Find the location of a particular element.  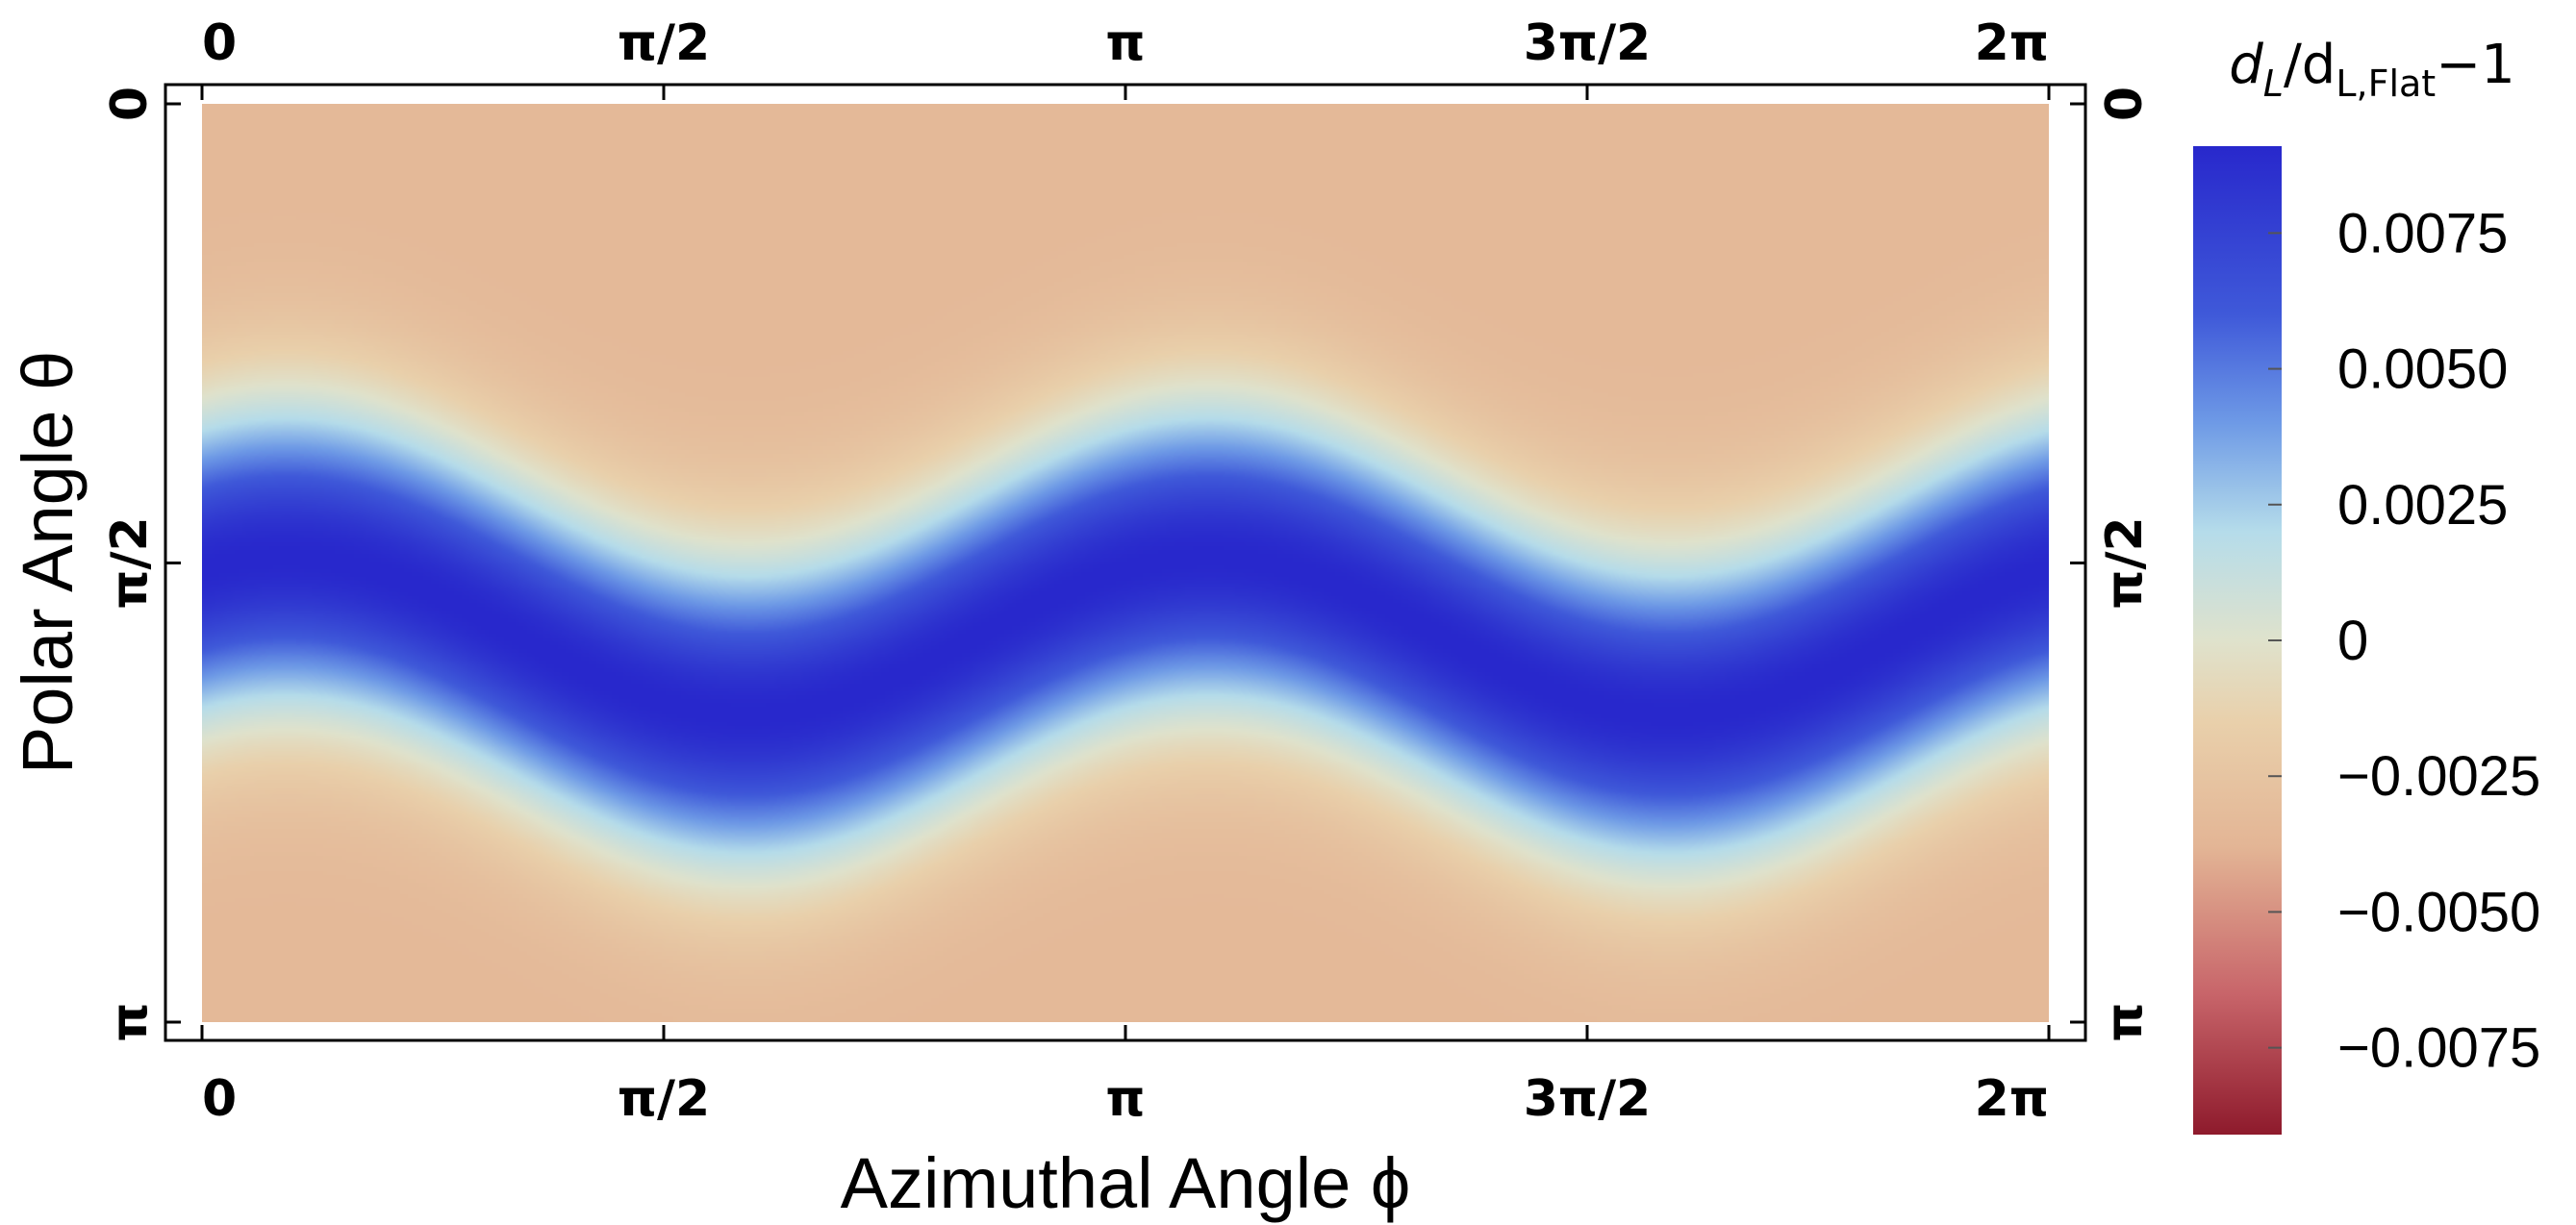

y-tick-label: π/2 is located at coordinates (130, 562).